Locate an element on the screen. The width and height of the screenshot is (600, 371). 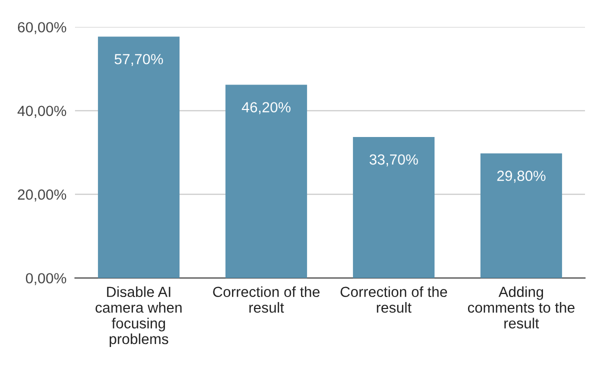
y-tick-label: 40,00% is located at coordinates (42, 112).